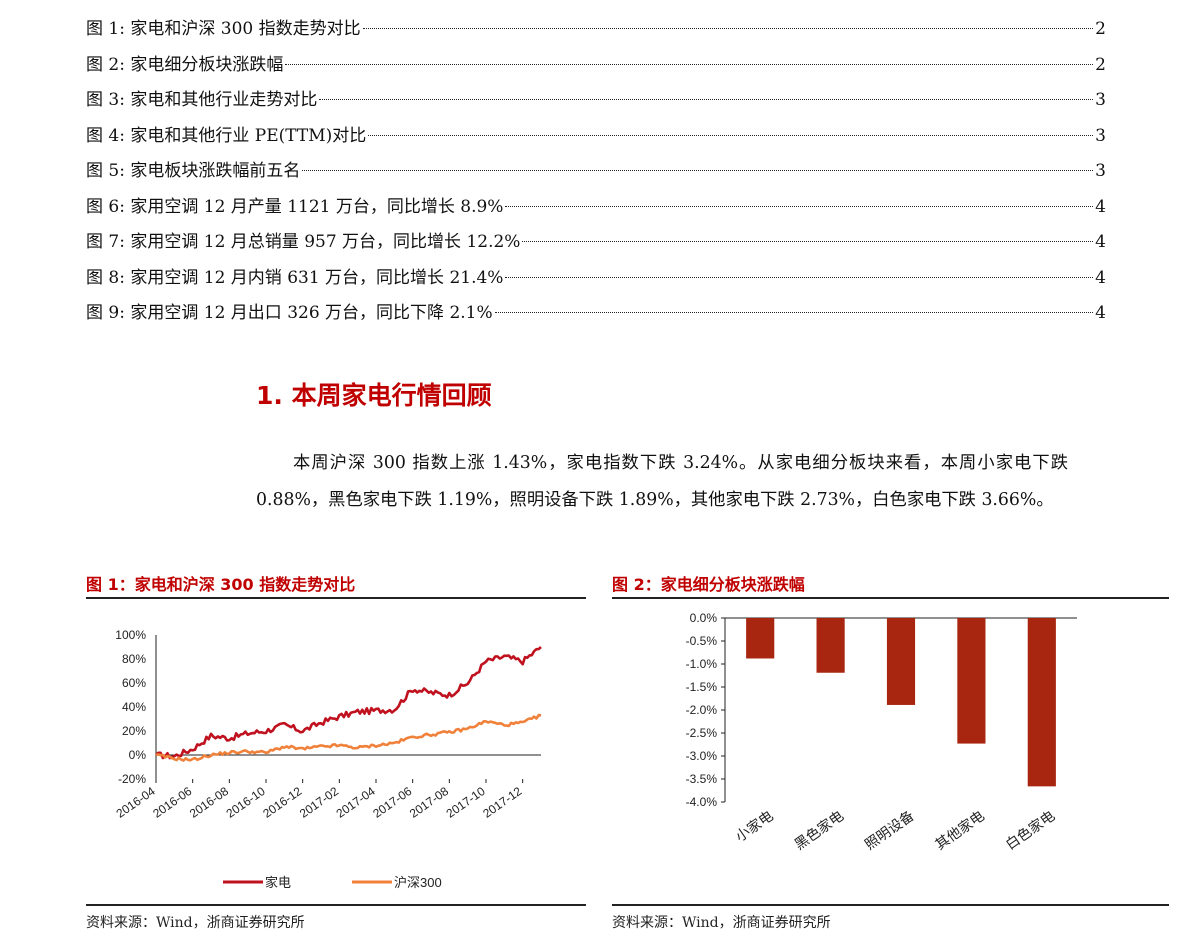 The image size is (1191, 950). Describe the element at coordinates (596, 68) in the screenshot. I see `toc-row: 图 2: 家电细分板块涨跌幅 2` at that location.